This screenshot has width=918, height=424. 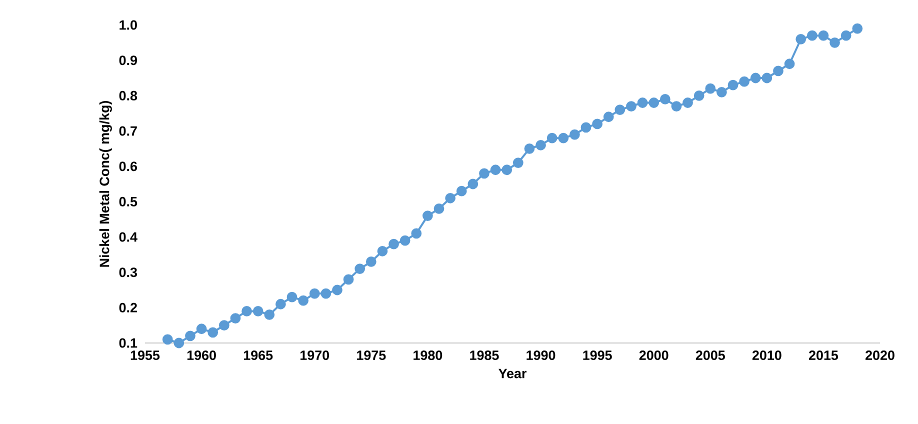 What do you see at coordinates (201, 355) in the screenshot?
I see `x-tick-label: 1960` at bounding box center [201, 355].